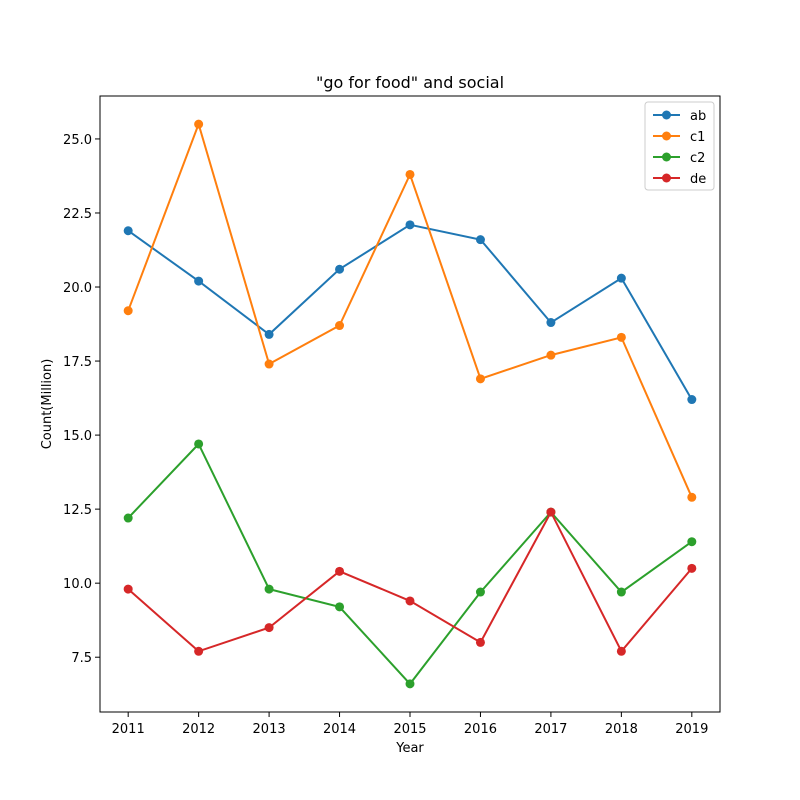 This screenshot has height=800, width=800. Describe the element at coordinates (77, 362) in the screenshot. I see `y-tick-label: 17.5` at that location.